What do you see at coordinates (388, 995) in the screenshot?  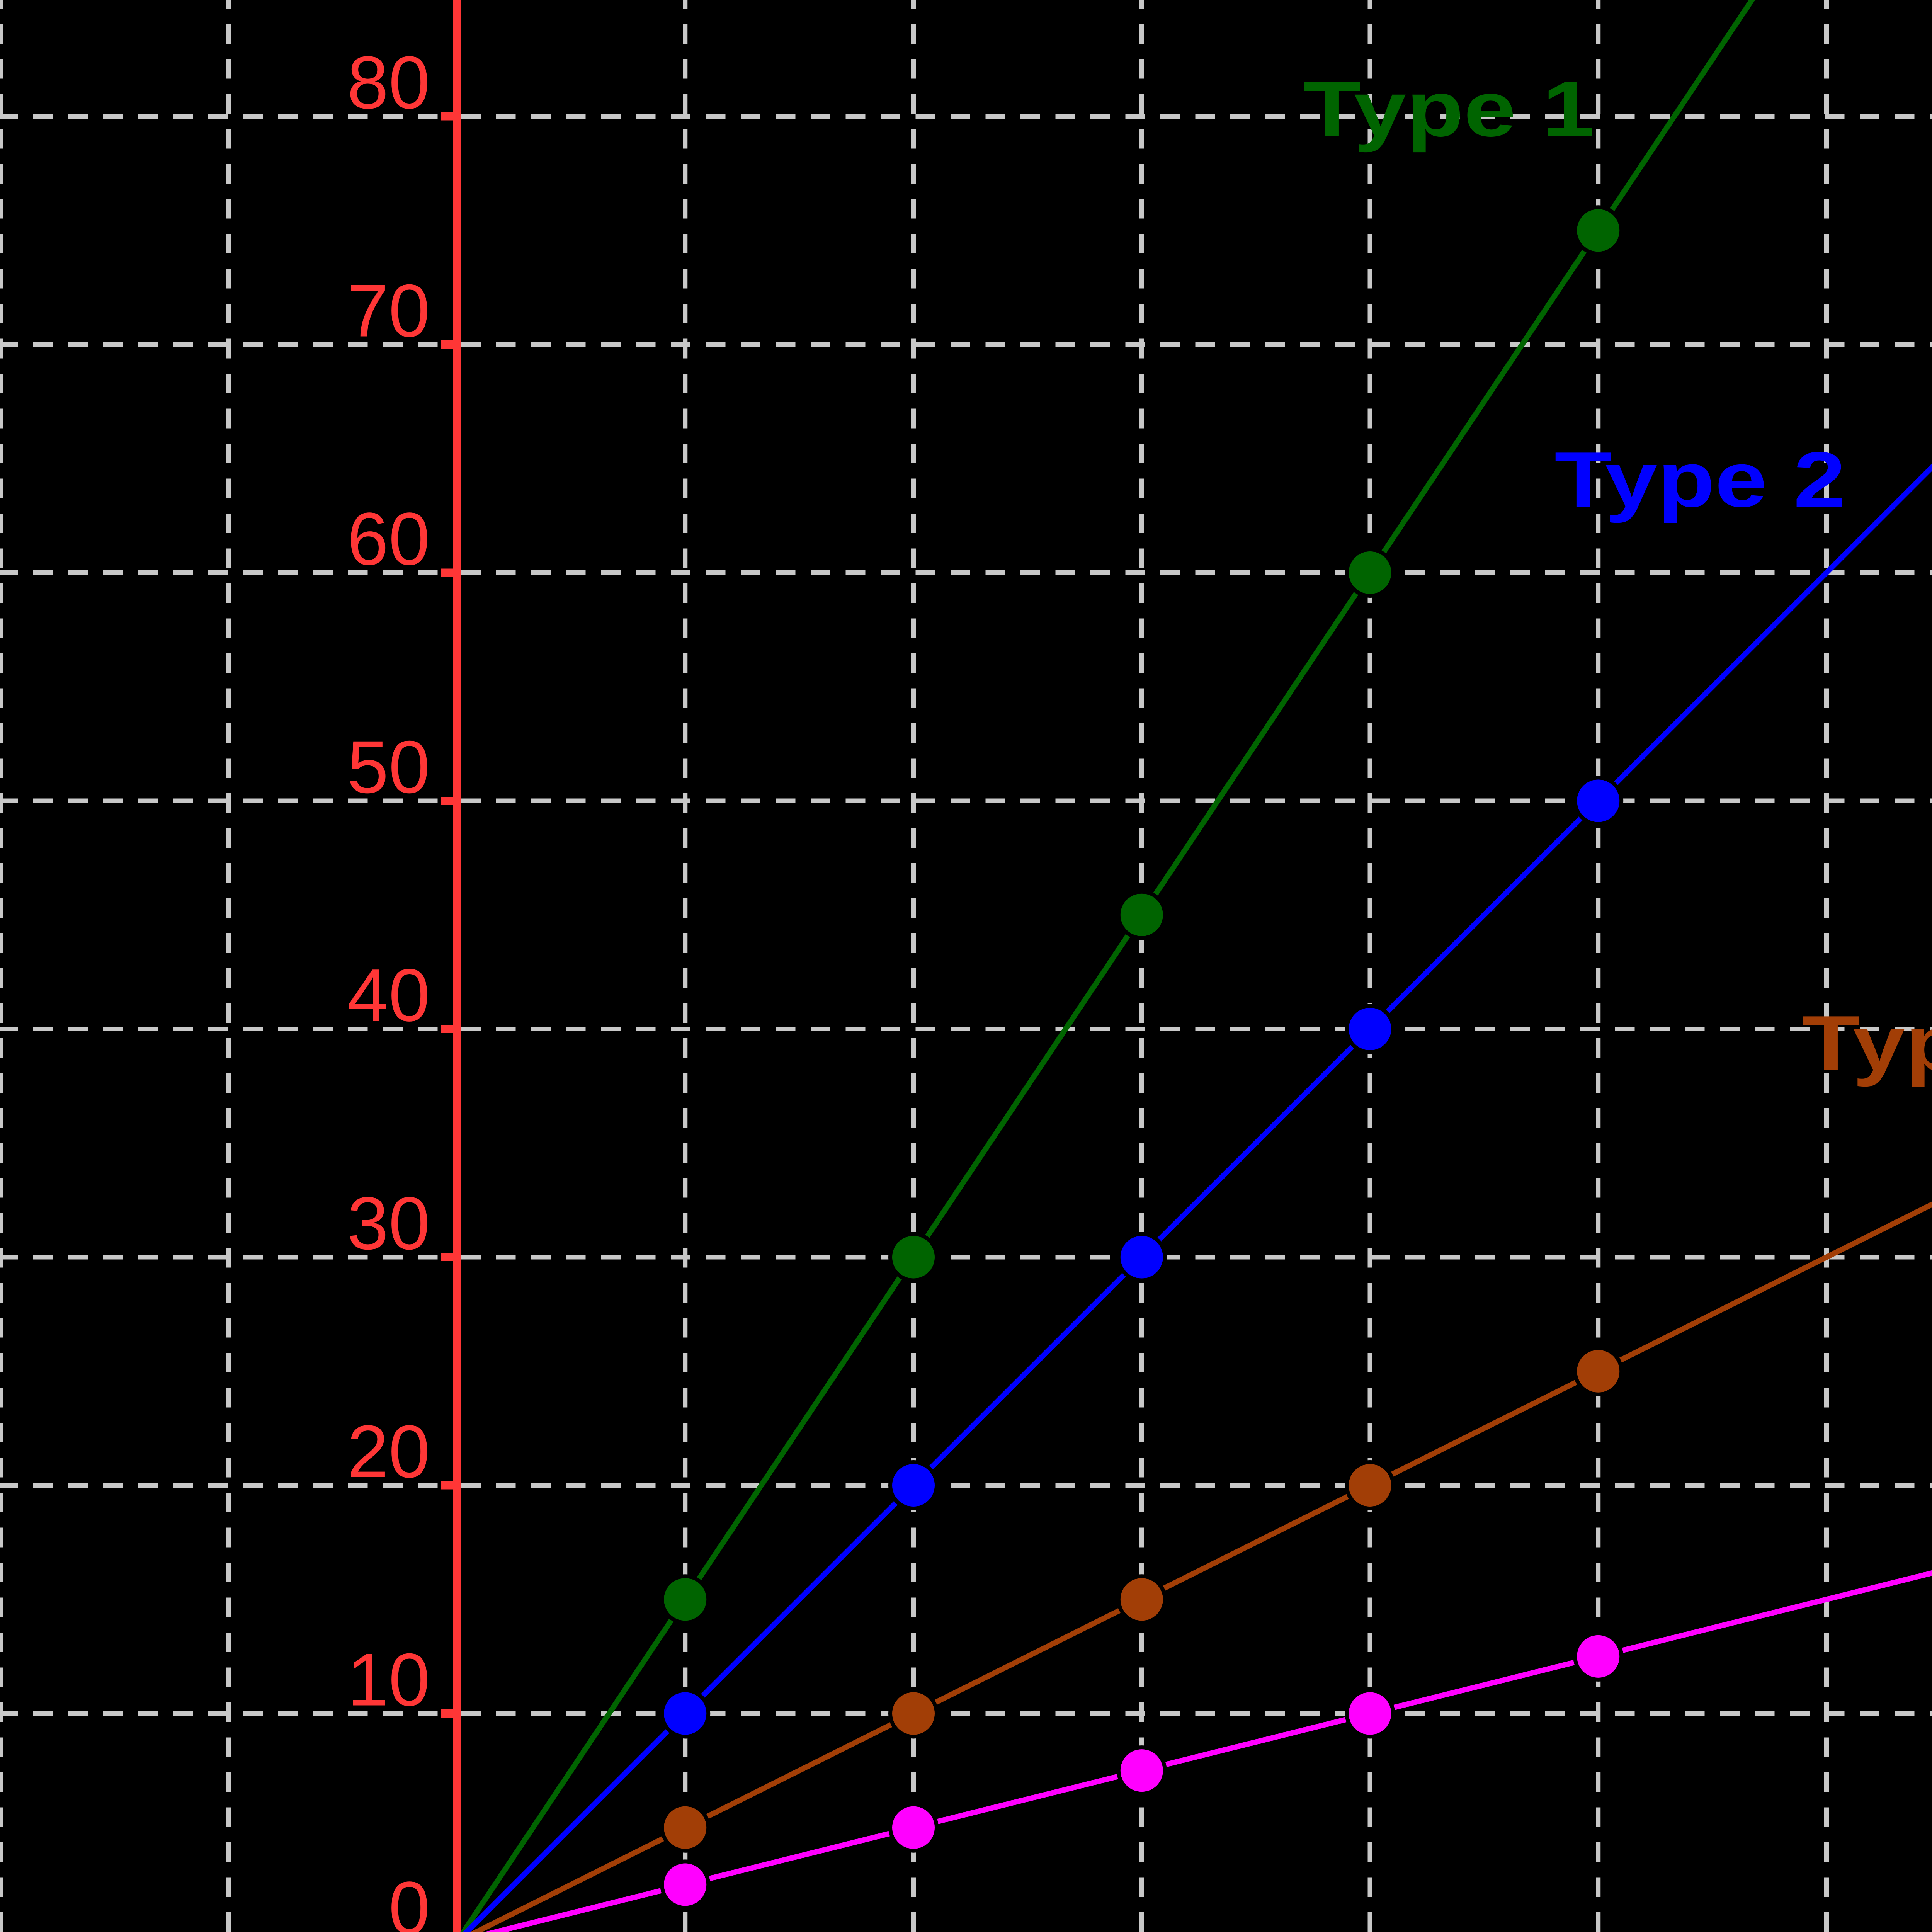 I see `svg-text: 40` at bounding box center [388, 995].